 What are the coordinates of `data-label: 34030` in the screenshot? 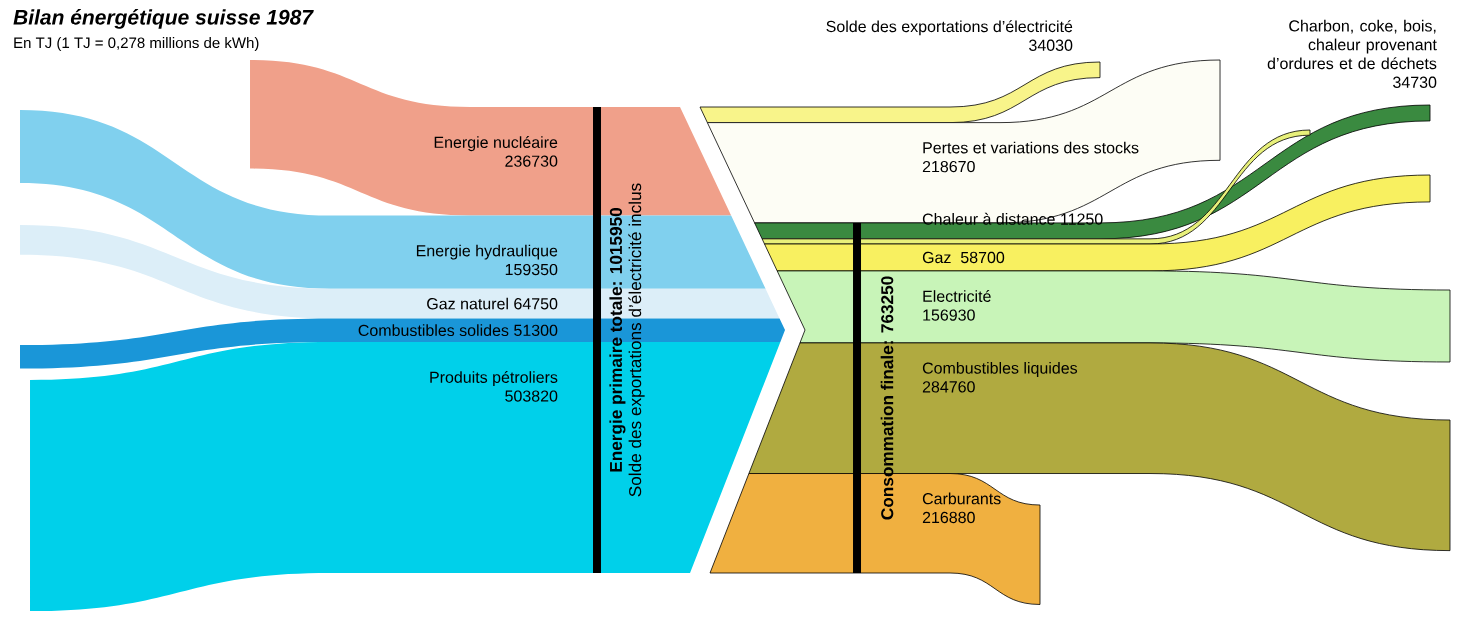 It's located at (1051, 45).